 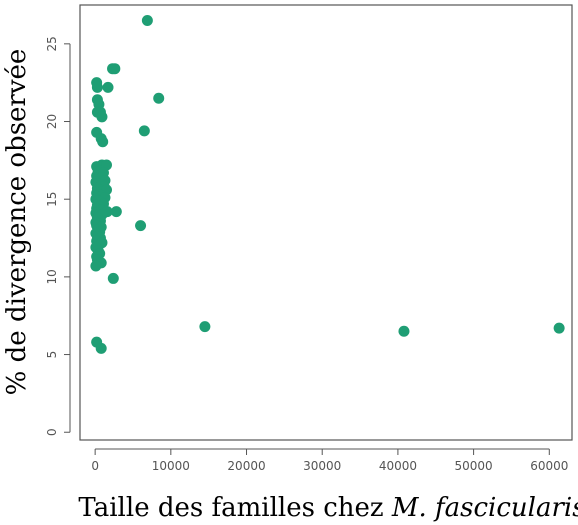 I want to click on y-axis: 0 5 10 15 20 25, so click(x=58, y=236).